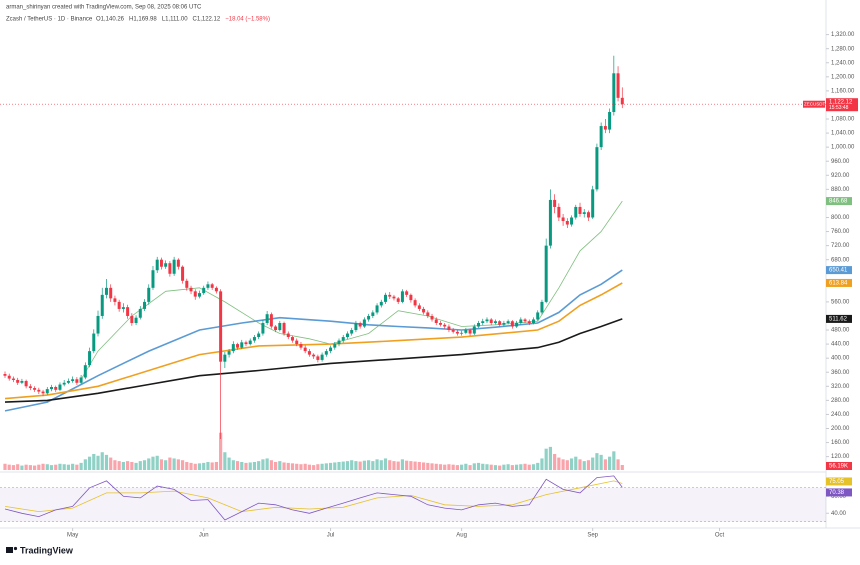  I want to click on brand-logo, so click(9, 550).